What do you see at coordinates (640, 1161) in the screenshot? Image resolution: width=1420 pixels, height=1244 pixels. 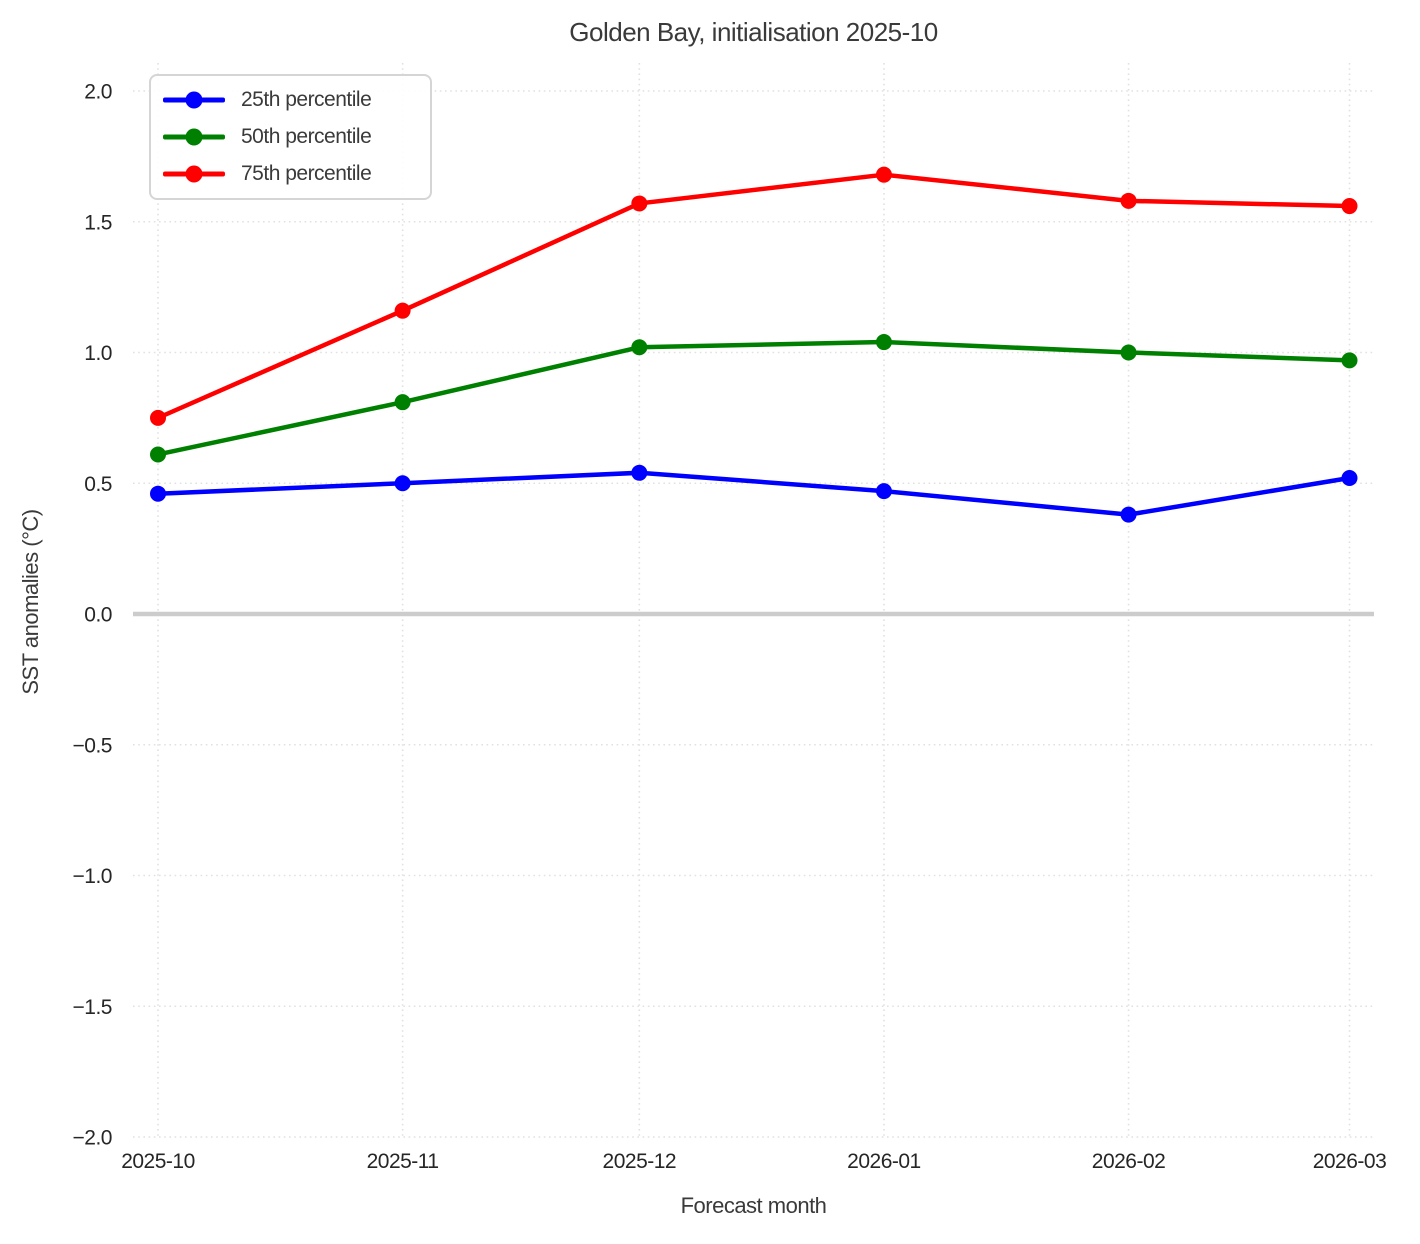 I see `x-tick-label: 2025-12` at bounding box center [640, 1161].